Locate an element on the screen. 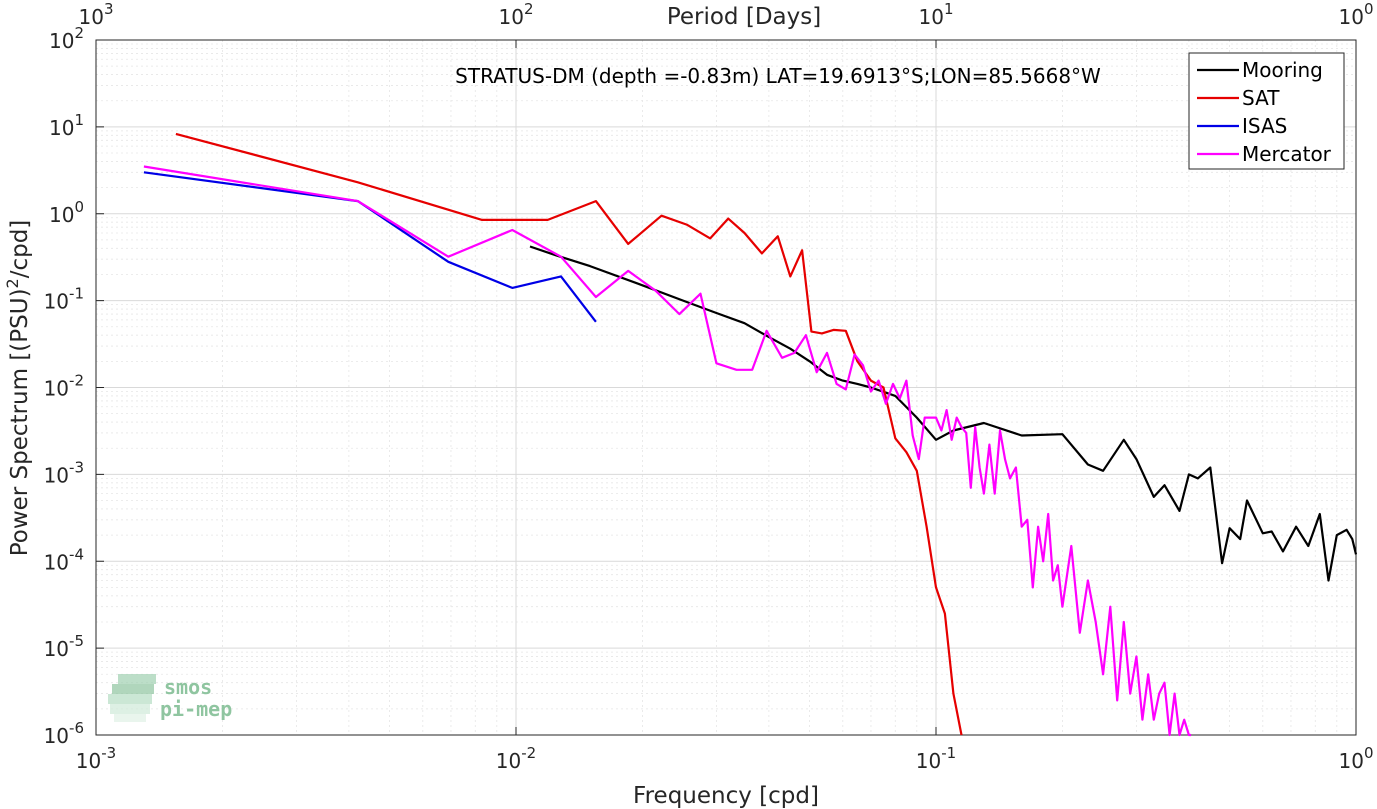  legend: Mooring SAT ISAS Mercator is located at coordinates (1266, 111).